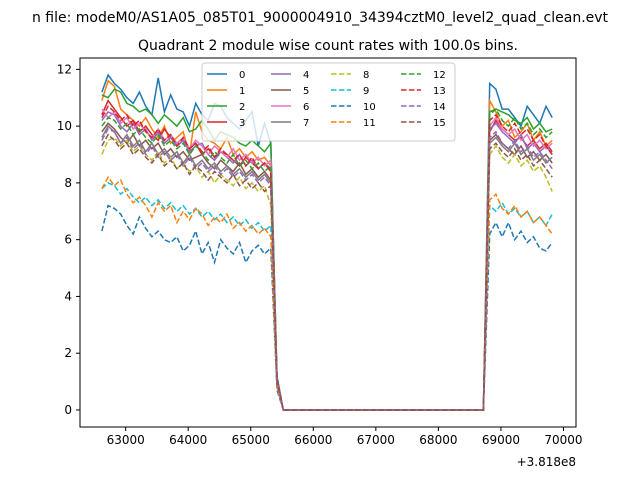  What do you see at coordinates (439, 107) in the screenshot?
I see `legend-label-14: 14` at bounding box center [439, 107].